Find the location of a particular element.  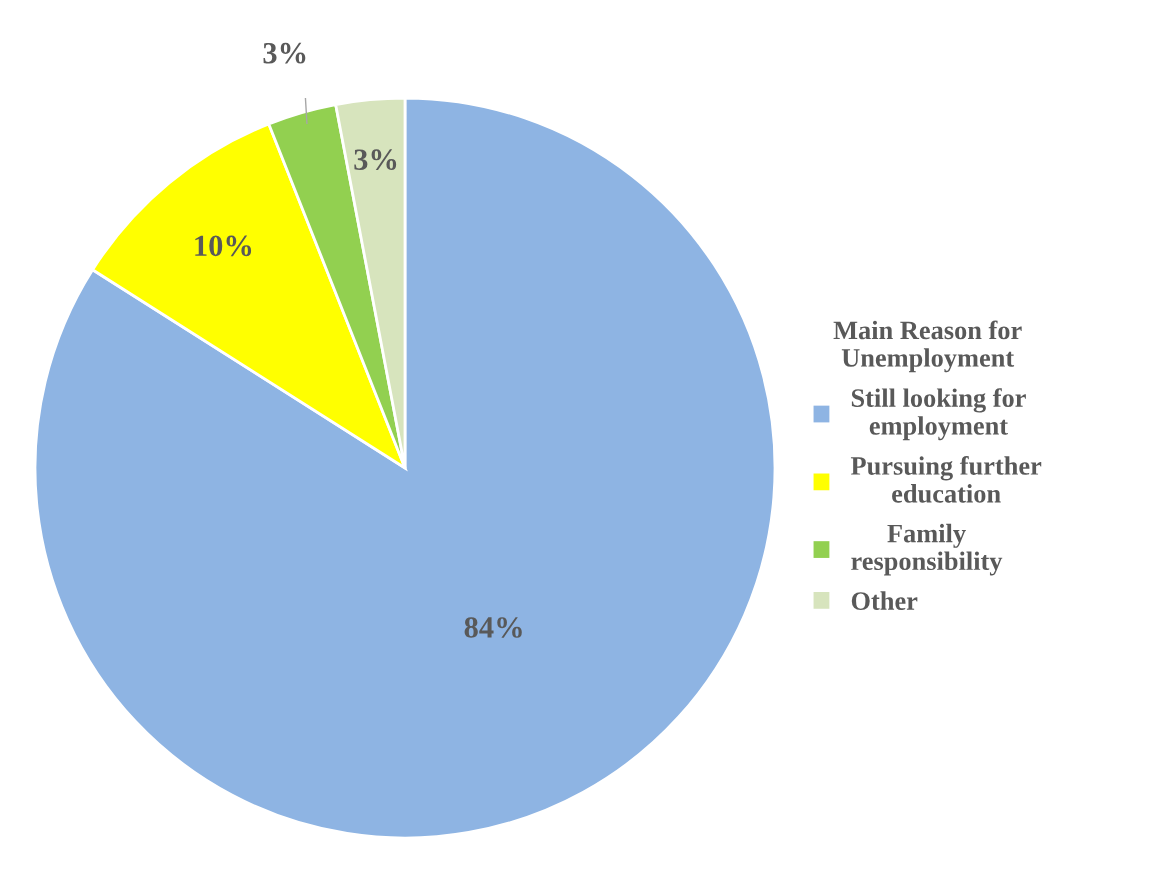

data-label: 84% is located at coordinates (493, 627).